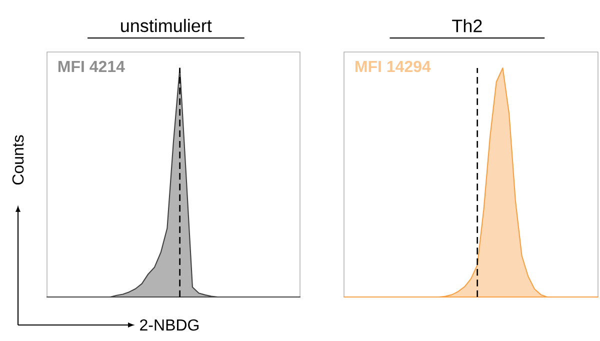 The height and width of the screenshot is (341, 600). Describe the element at coordinates (166, 25) in the screenshot. I see `chart-title: unstimuliert` at that location.